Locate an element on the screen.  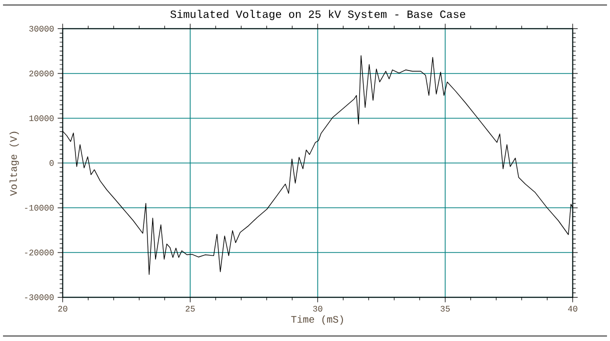
x-tick-label: 35 is located at coordinates (445, 309).